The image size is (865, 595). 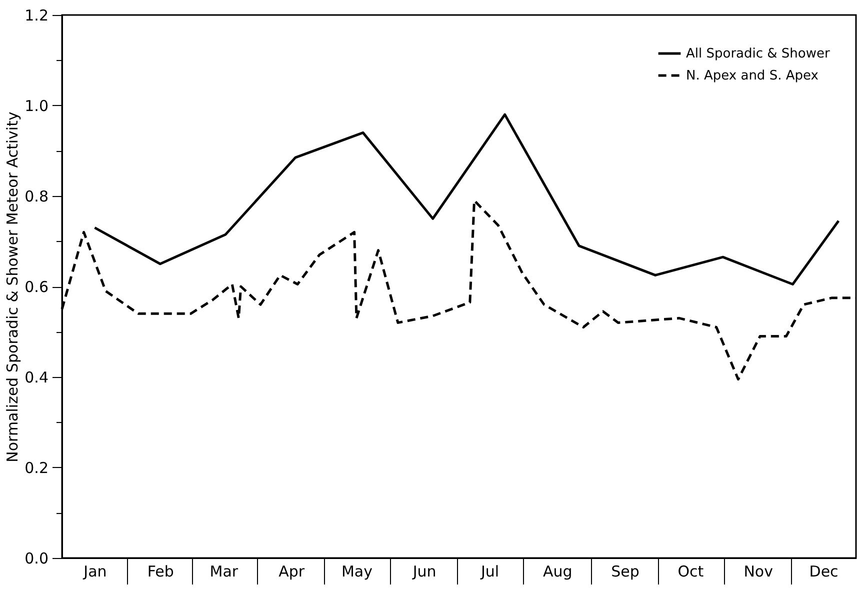 I want to click on y-tick-label: 0.2, so click(x=36, y=468).